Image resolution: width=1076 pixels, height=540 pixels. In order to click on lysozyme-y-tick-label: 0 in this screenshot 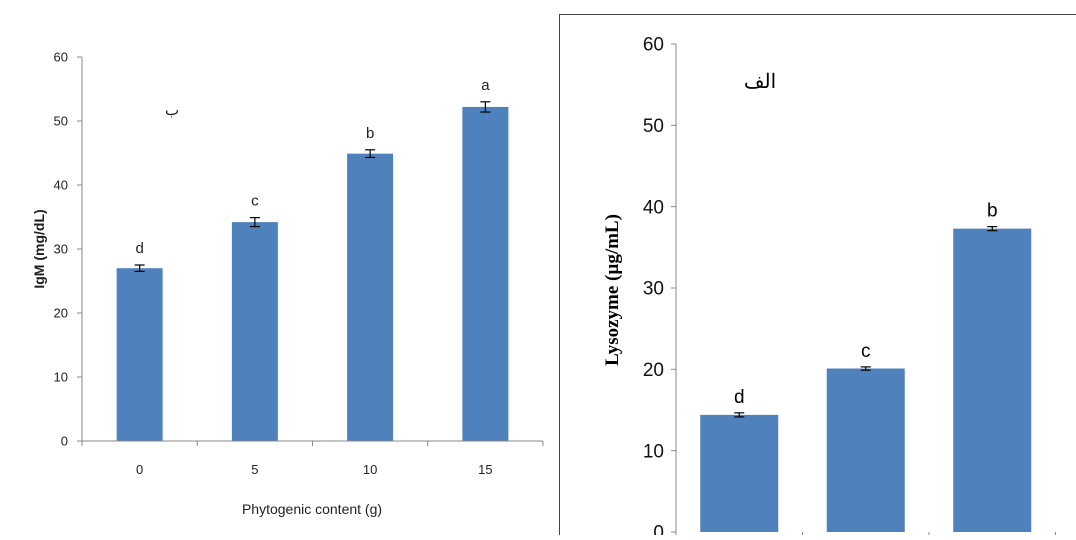, I will do `click(658, 529)`.